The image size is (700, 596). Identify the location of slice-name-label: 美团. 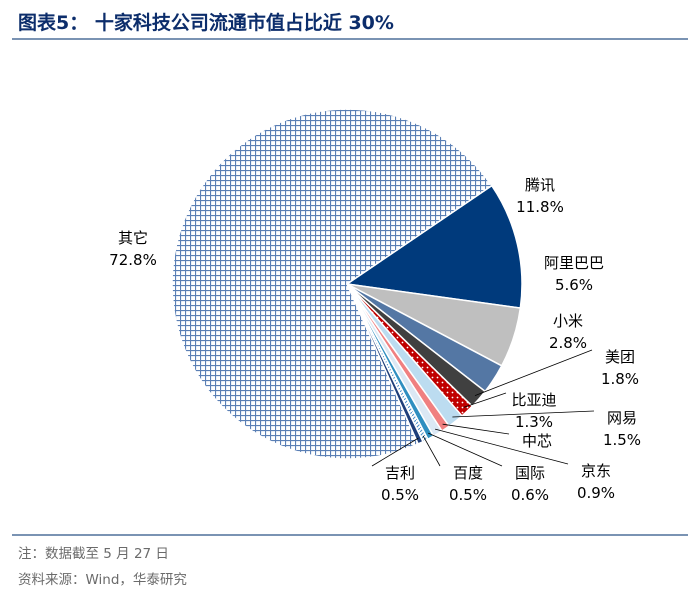
(620, 357).